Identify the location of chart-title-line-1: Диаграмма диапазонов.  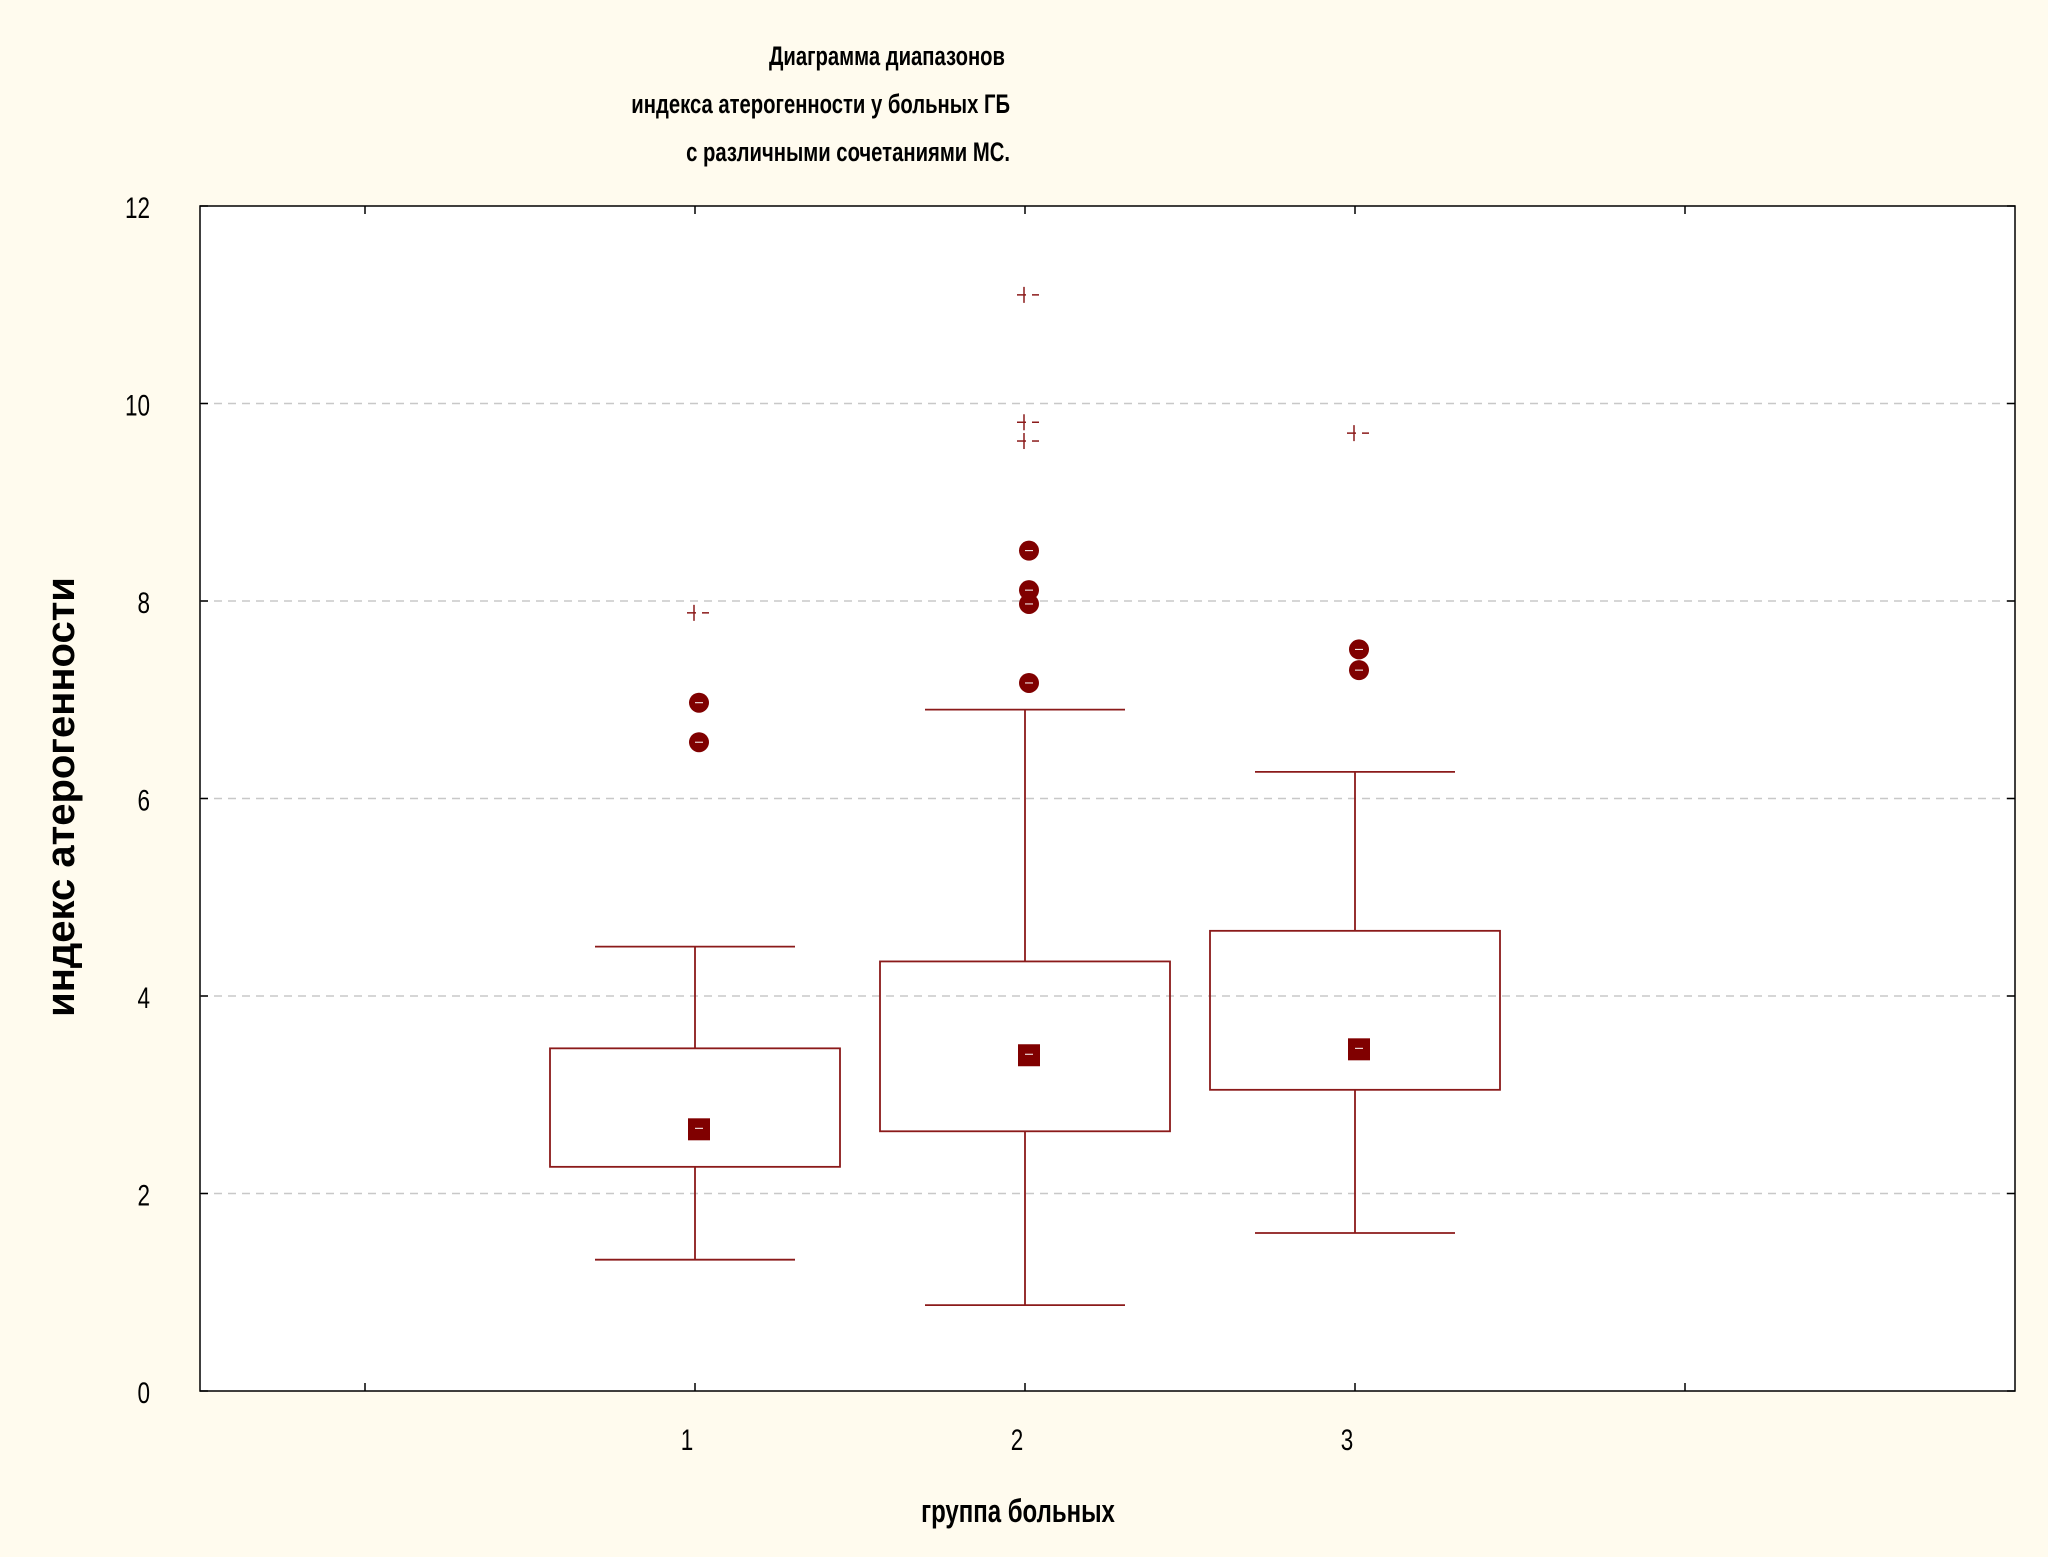
(887, 56).